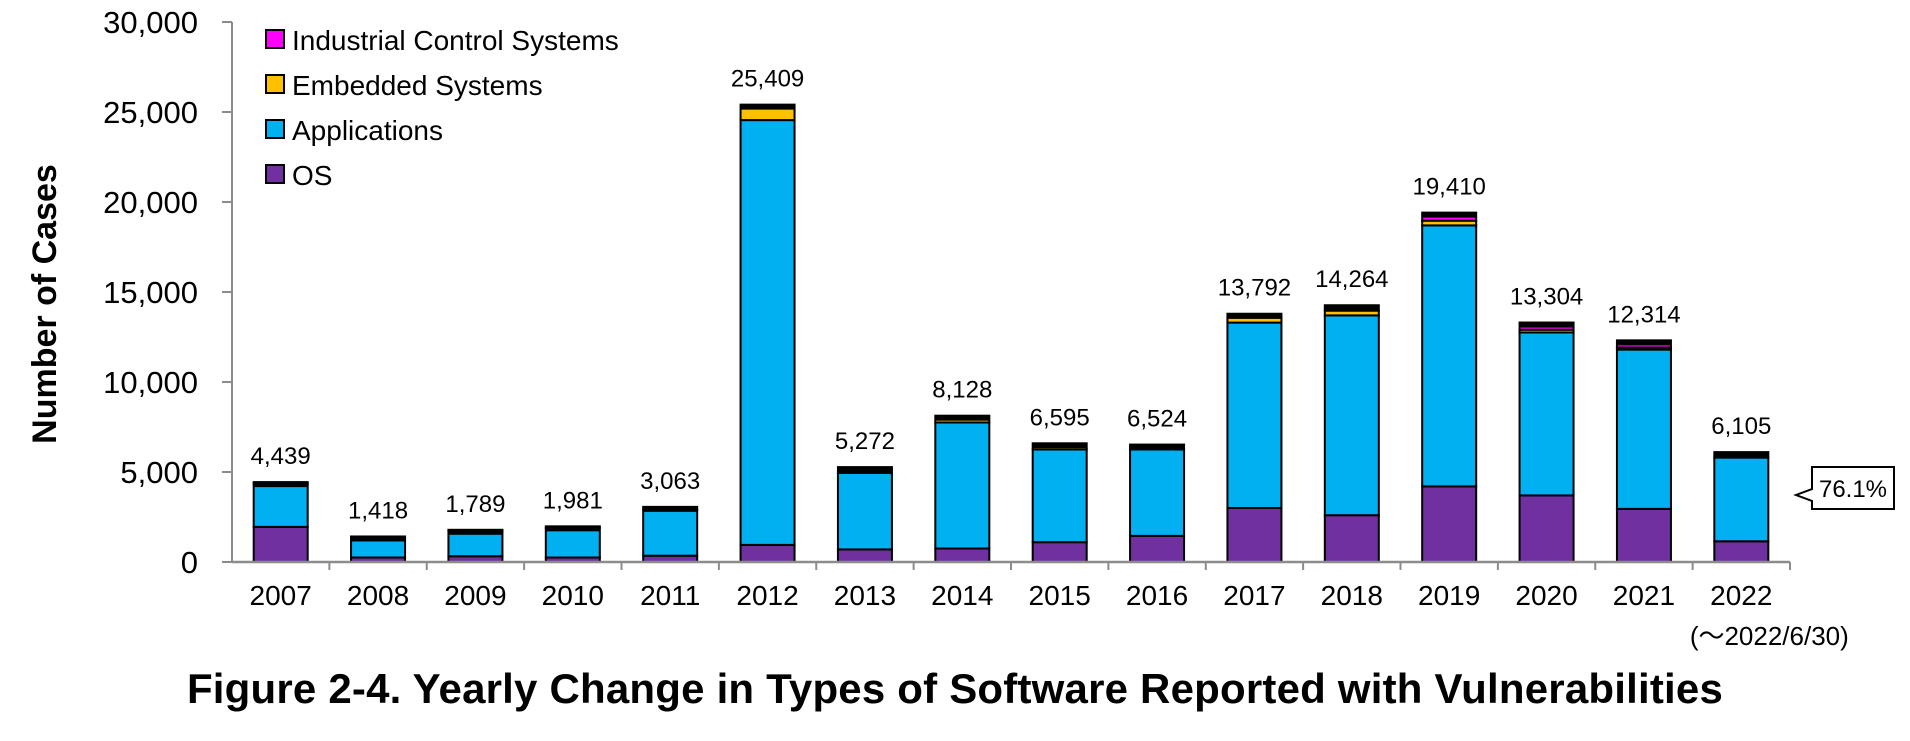  What do you see at coordinates (1352, 595) in the screenshot?
I see `x-tick-label: 2018` at bounding box center [1352, 595].